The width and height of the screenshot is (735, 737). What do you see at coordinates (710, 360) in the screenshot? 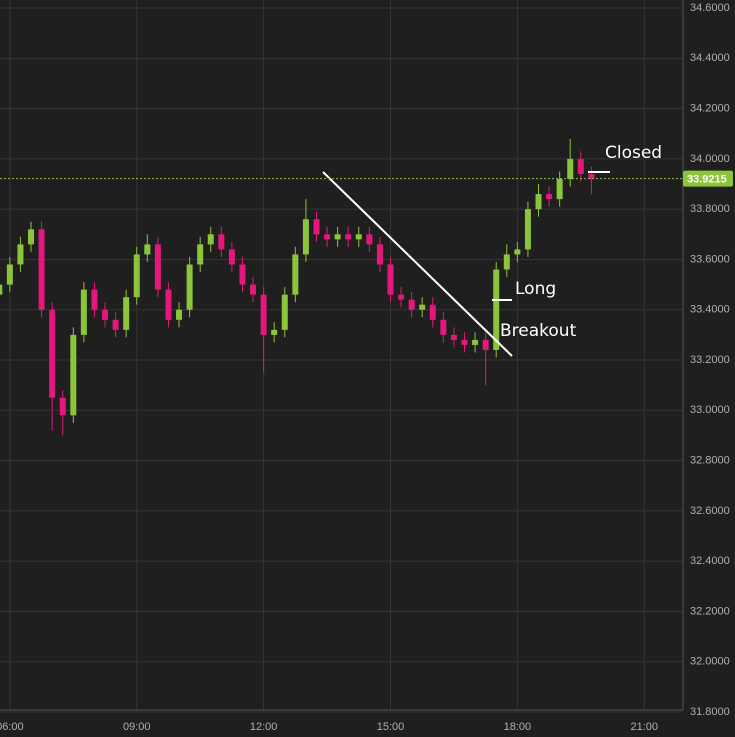
I see `y-tick-label: 33.2000` at bounding box center [710, 360].